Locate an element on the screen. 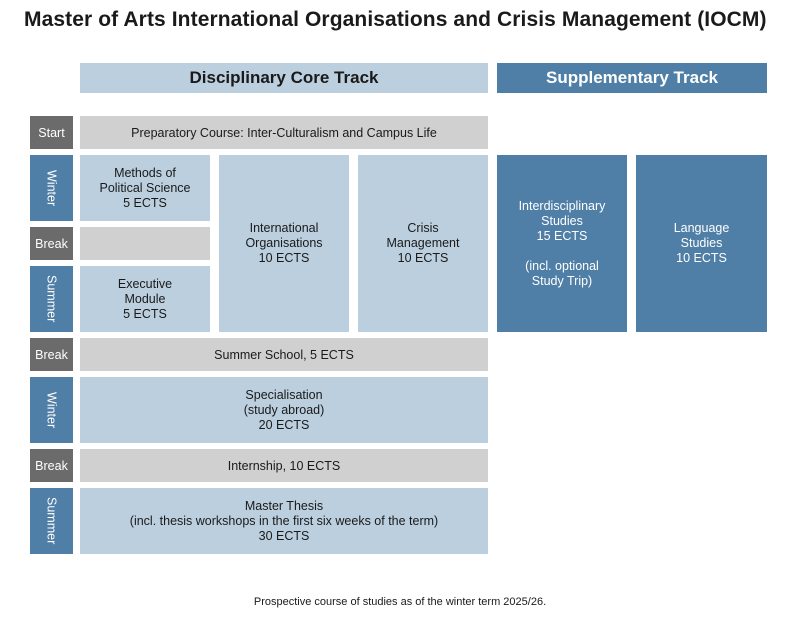 The width and height of the screenshot is (800, 619). methods-block: Methods of Political Science 5 ECTS is located at coordinates (145, 188).